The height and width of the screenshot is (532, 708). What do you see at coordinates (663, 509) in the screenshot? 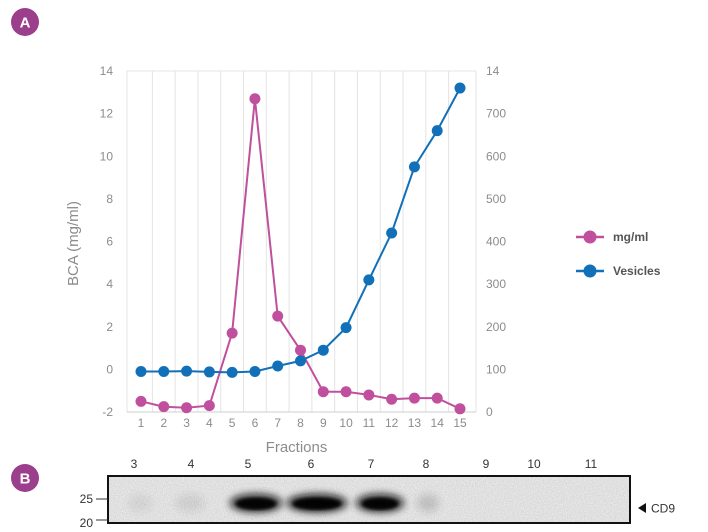
I see `band-label-cd9: CD9` at bounding box center [663, 509].